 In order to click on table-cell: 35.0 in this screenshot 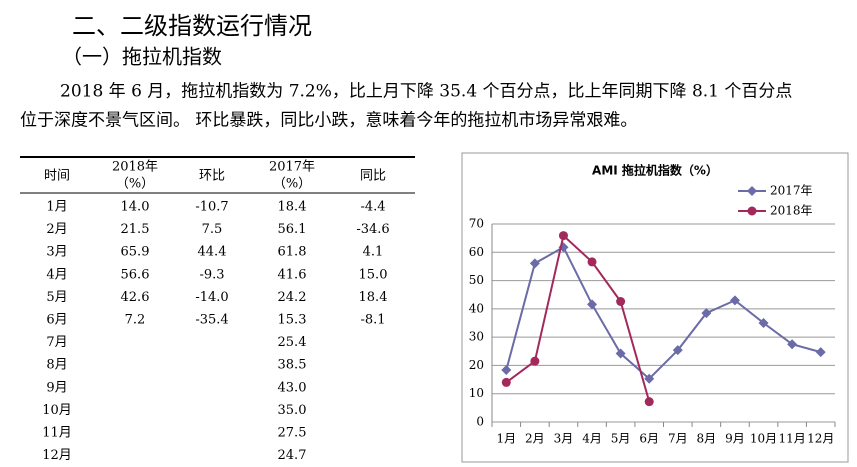, I will do `click(292, 410)`.